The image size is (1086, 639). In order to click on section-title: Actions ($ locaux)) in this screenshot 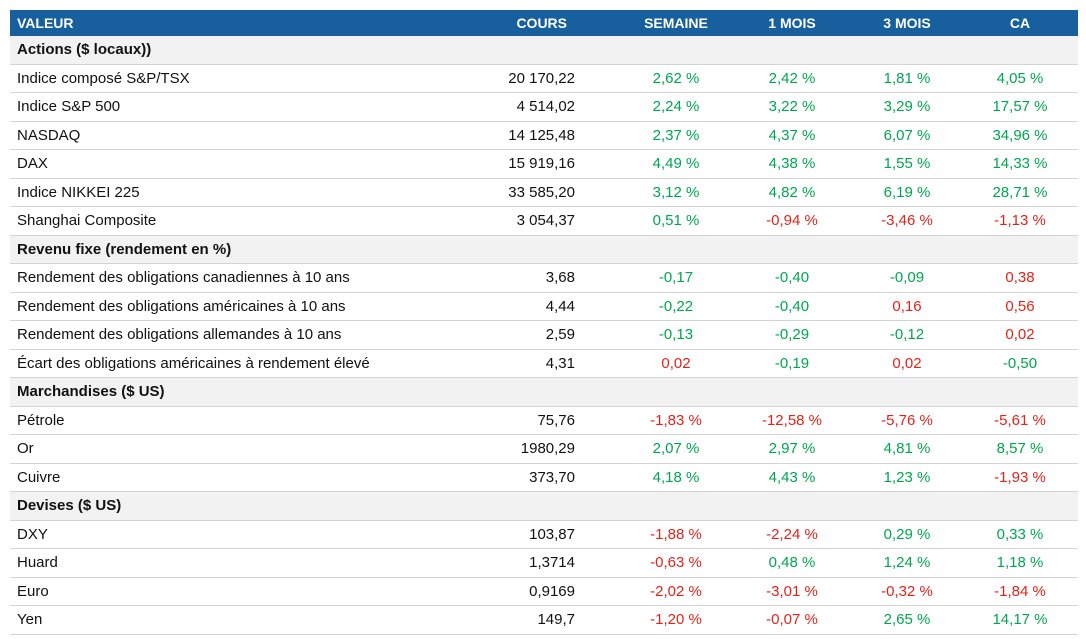, I will do `click(544, 50)`.